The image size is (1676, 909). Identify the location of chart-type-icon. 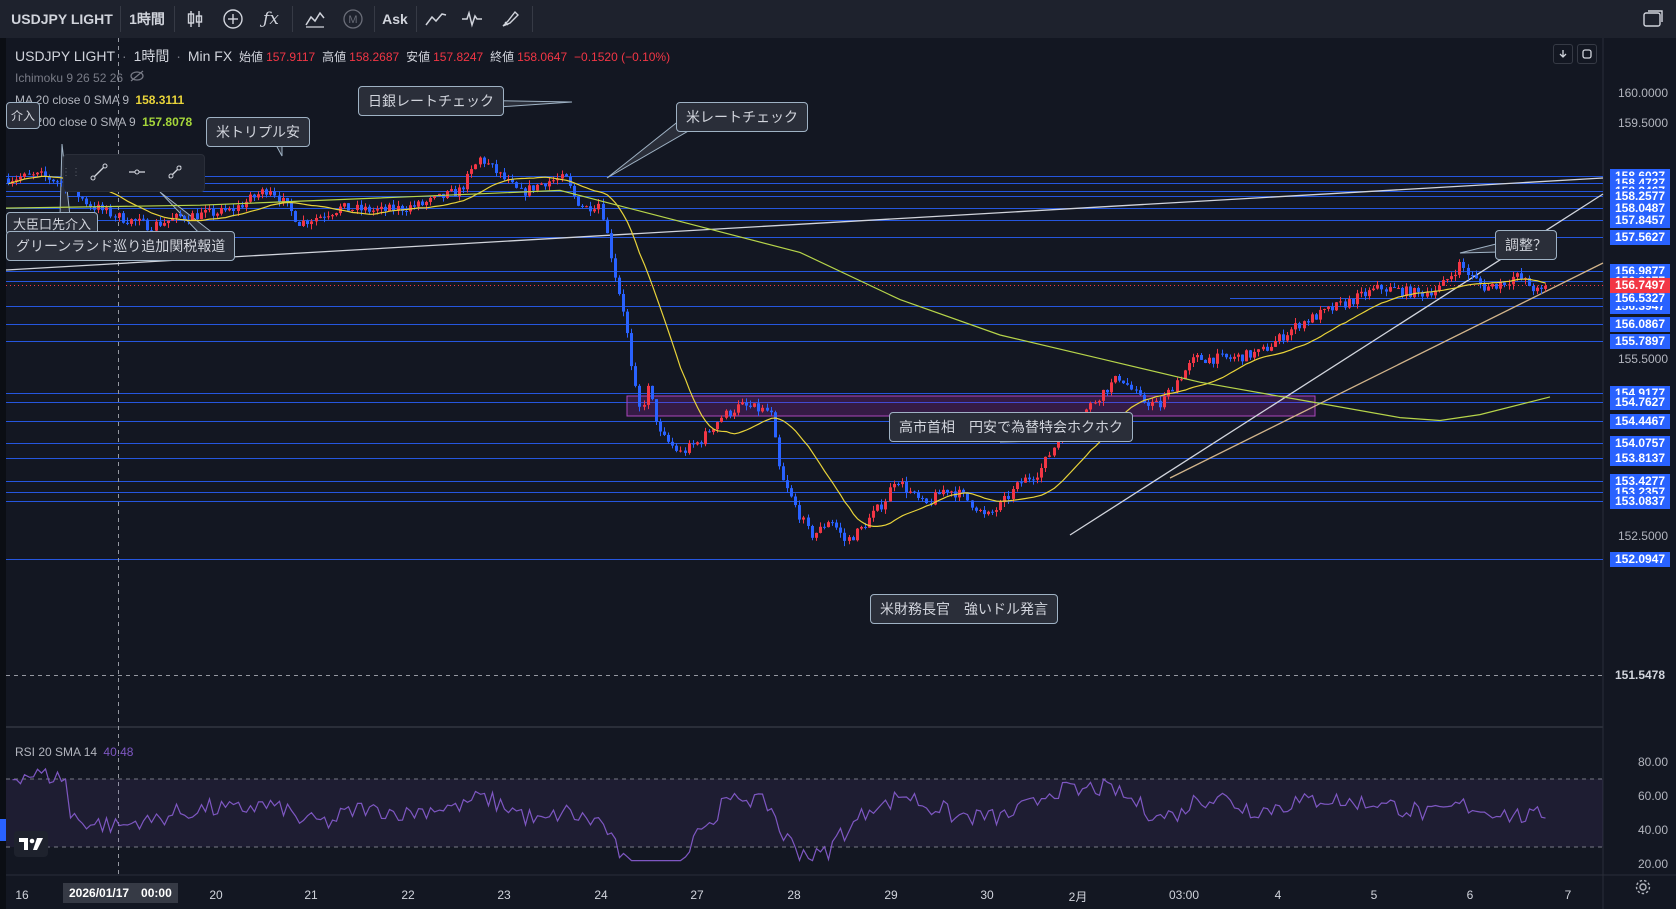
(315, 19).